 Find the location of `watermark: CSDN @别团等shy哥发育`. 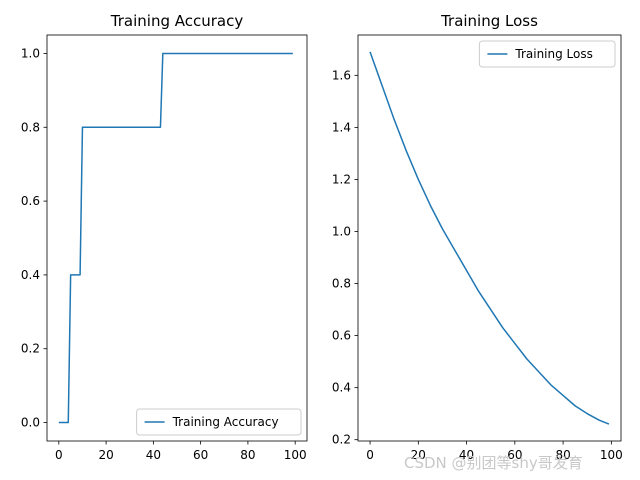

watermark: CSDN @别团等shy哥发育 is located at coordinates (493, 463).